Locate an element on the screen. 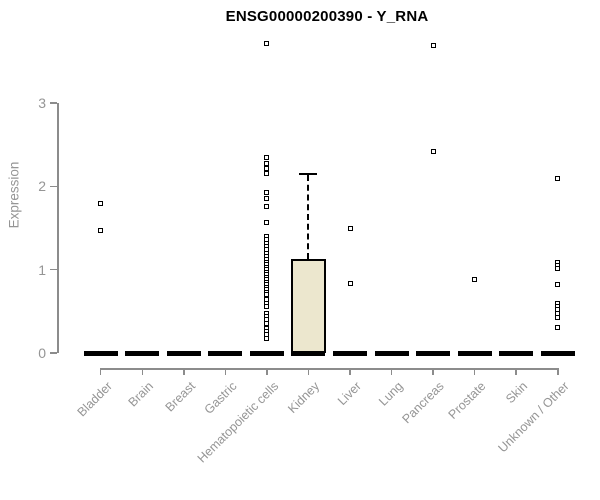 The image size is (600, 500). x-tick-label: Lung is located at coordinates (390, 394).